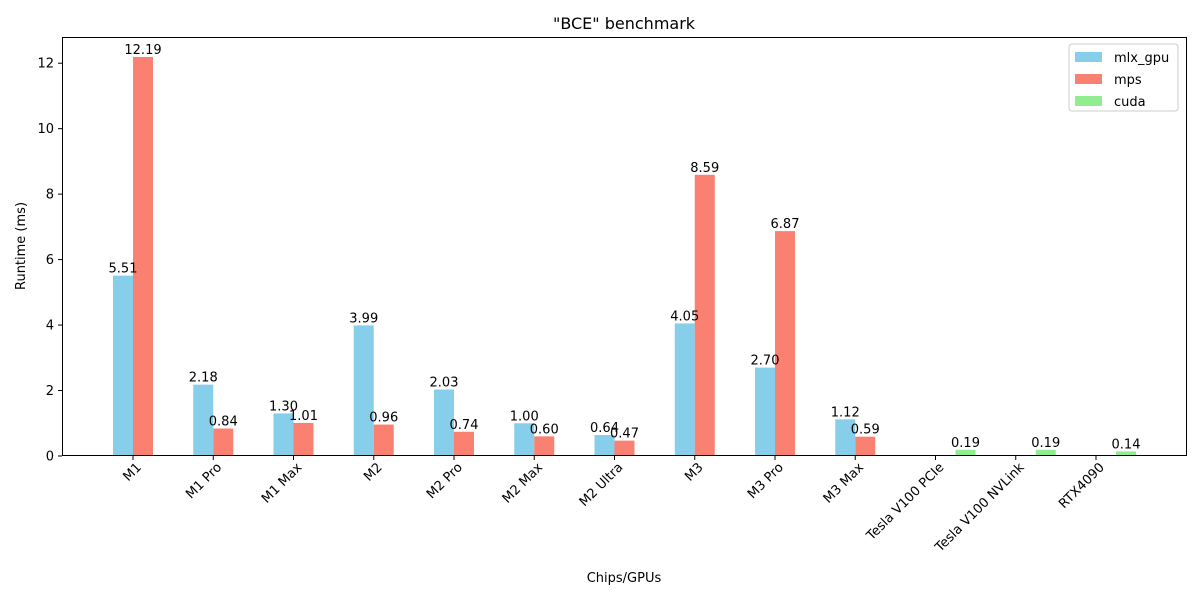 The image size is (1200, 600). I want to click on bar-mps-m3, so click(704, 315).